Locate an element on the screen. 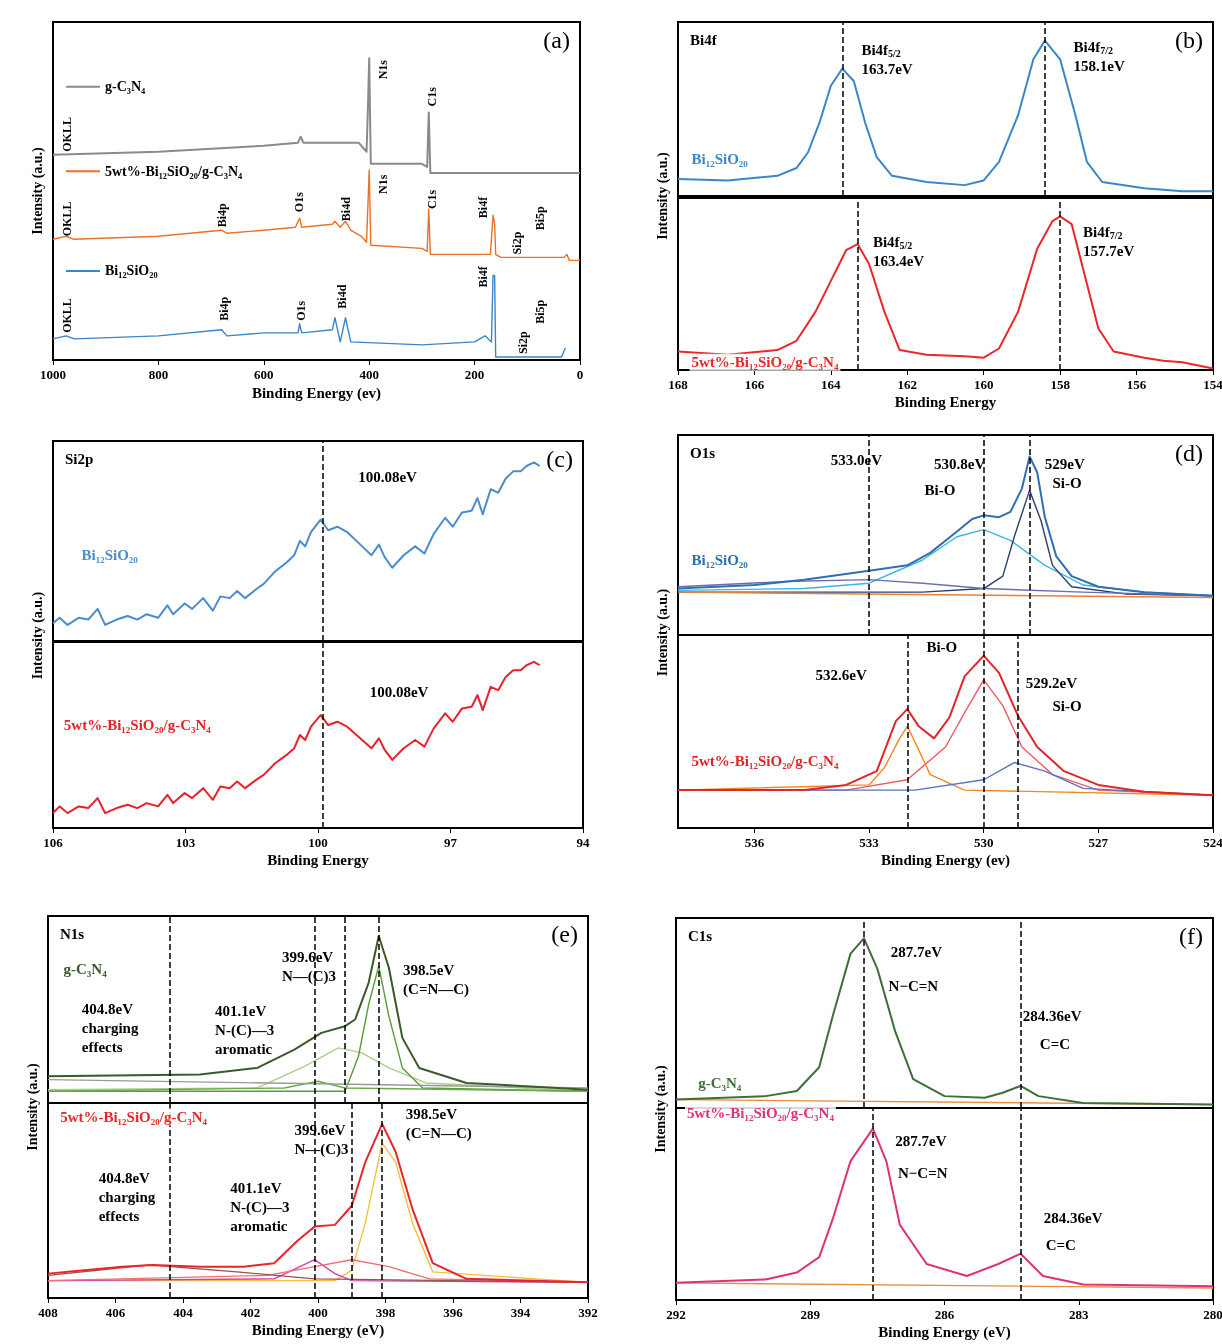  x-tick-label: 158 is located at coordinates (1060, 384).